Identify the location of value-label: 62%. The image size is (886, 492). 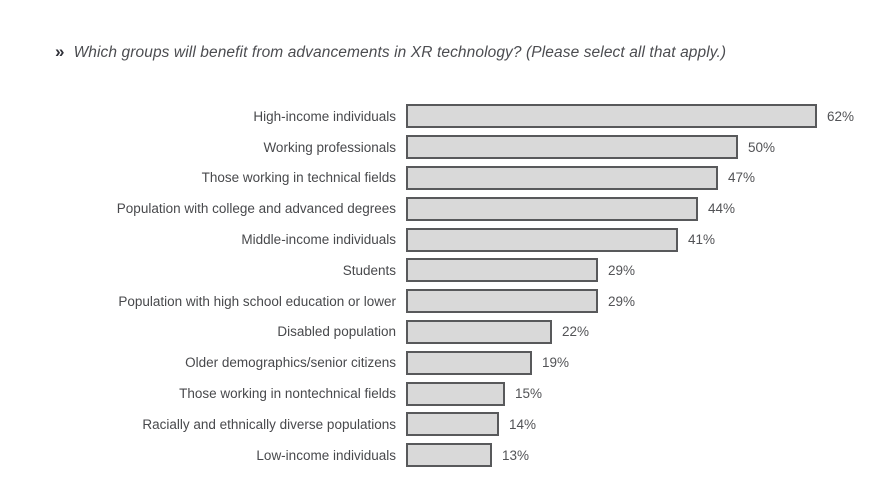
(841, 116).